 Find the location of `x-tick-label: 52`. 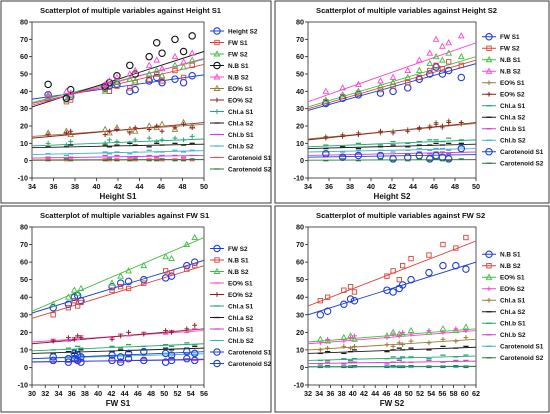

x-tick-label: 52 is located at coordinates (178, 393).